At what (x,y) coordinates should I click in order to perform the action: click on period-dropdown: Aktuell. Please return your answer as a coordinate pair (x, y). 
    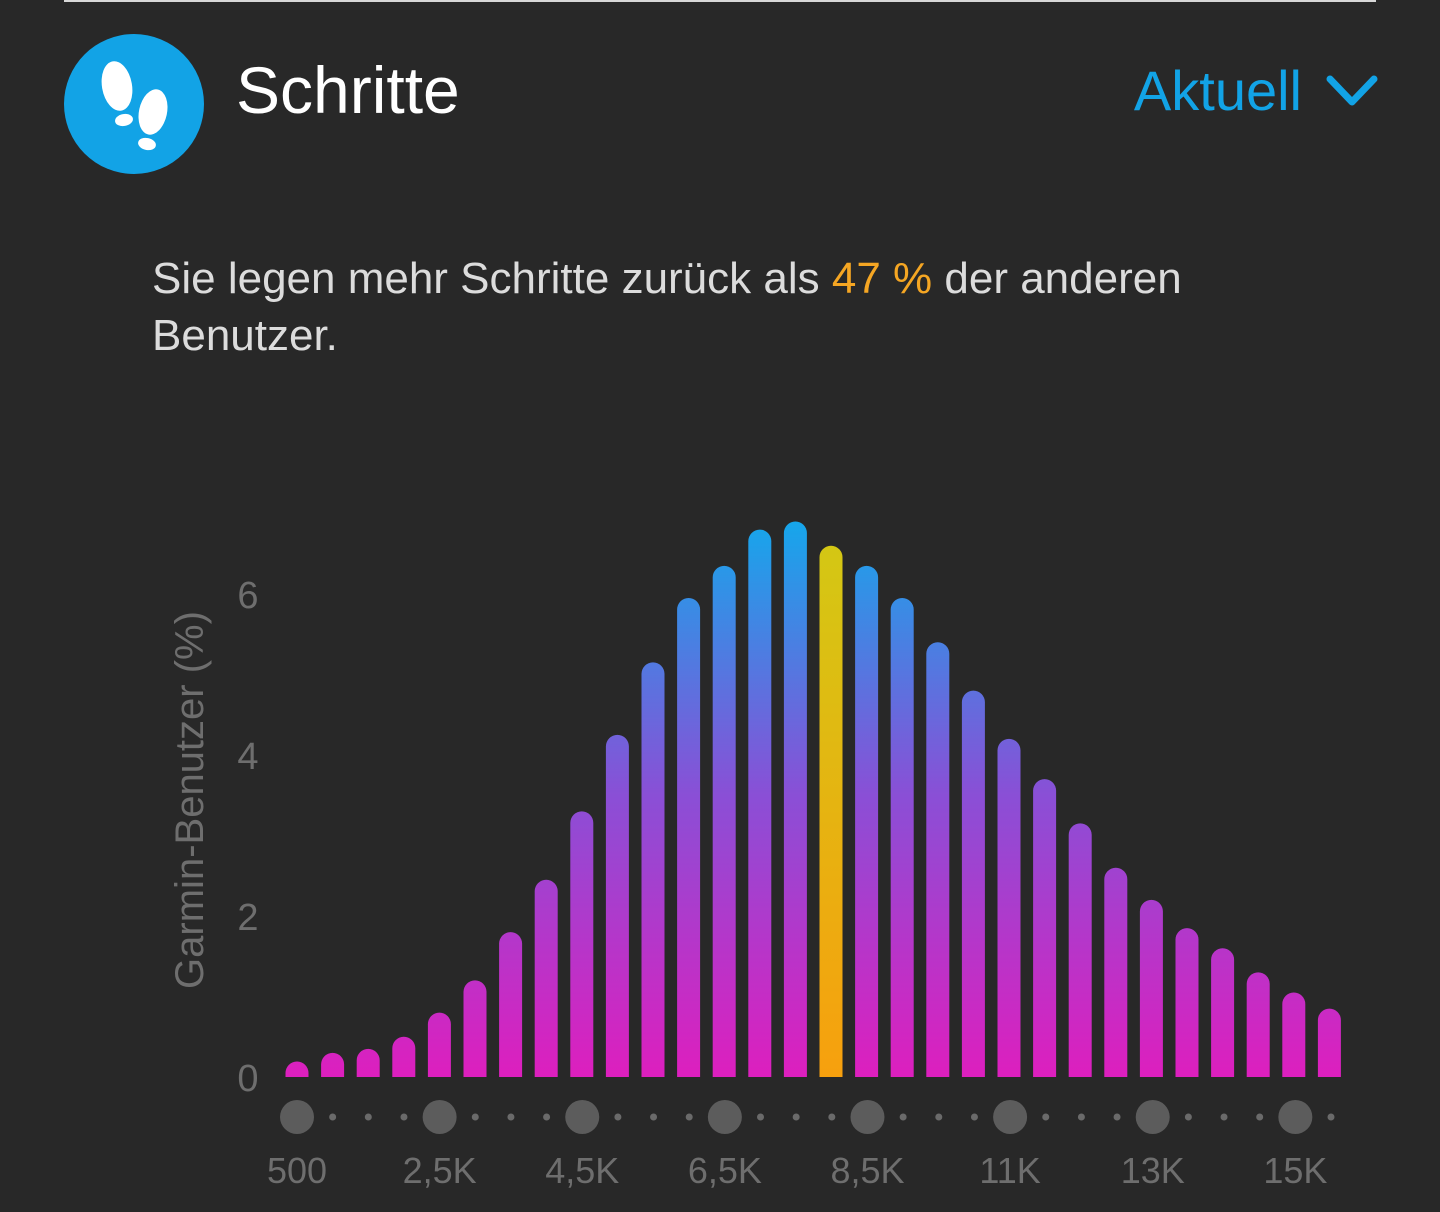
    Looking at the image, I should click on (1256, 91).